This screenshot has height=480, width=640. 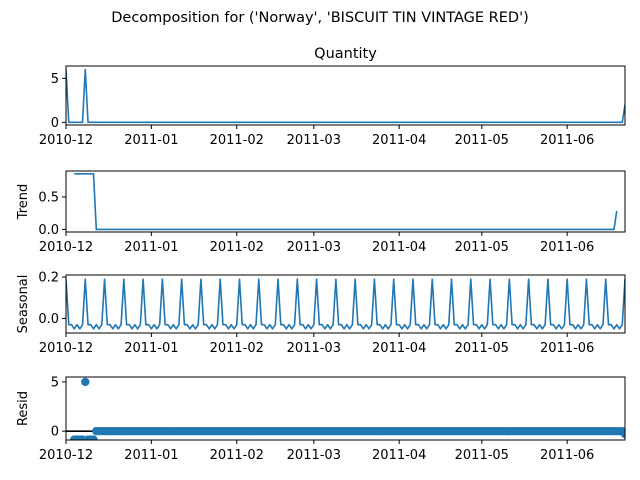 What do you see at coordinates (237, 455) in the screenshot?
I see `resid-xtick-label: 2011-02` at bounding box center [237, 455].